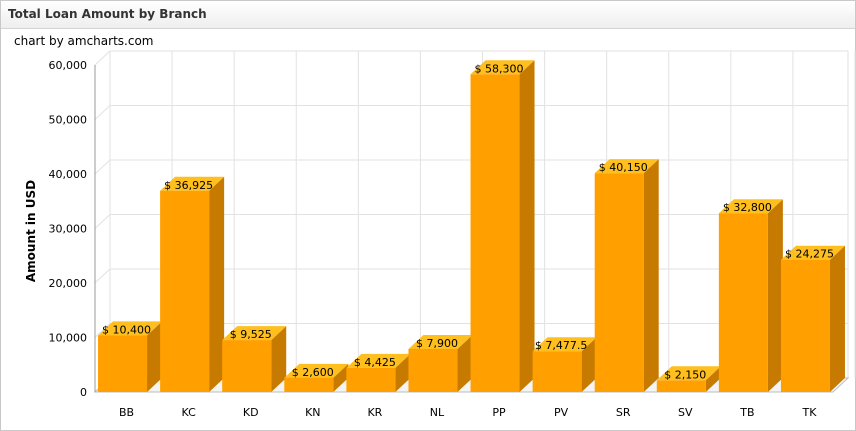  I want to click on x-tick-label: KN, so click(312, 412).